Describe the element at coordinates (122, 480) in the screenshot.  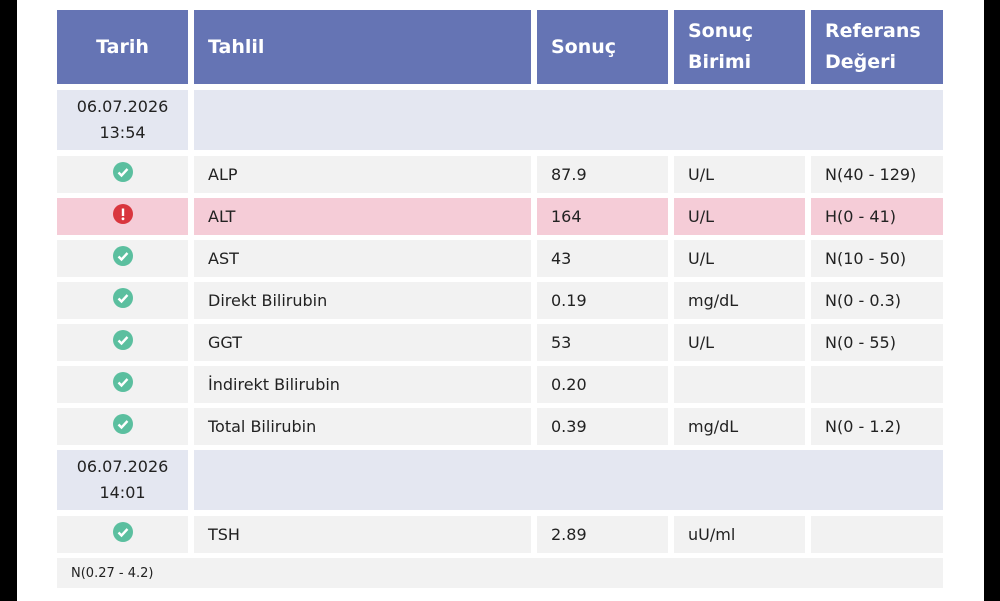
I see `date-cell: 06.07.2026 14:01` at that location.